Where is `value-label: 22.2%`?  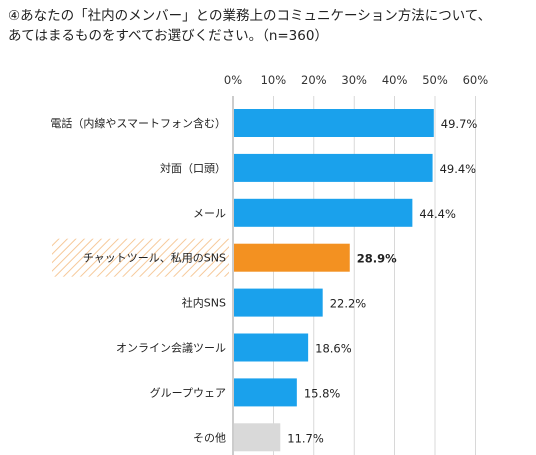 value-label: 22.2% is located at coordinates (348, 304).